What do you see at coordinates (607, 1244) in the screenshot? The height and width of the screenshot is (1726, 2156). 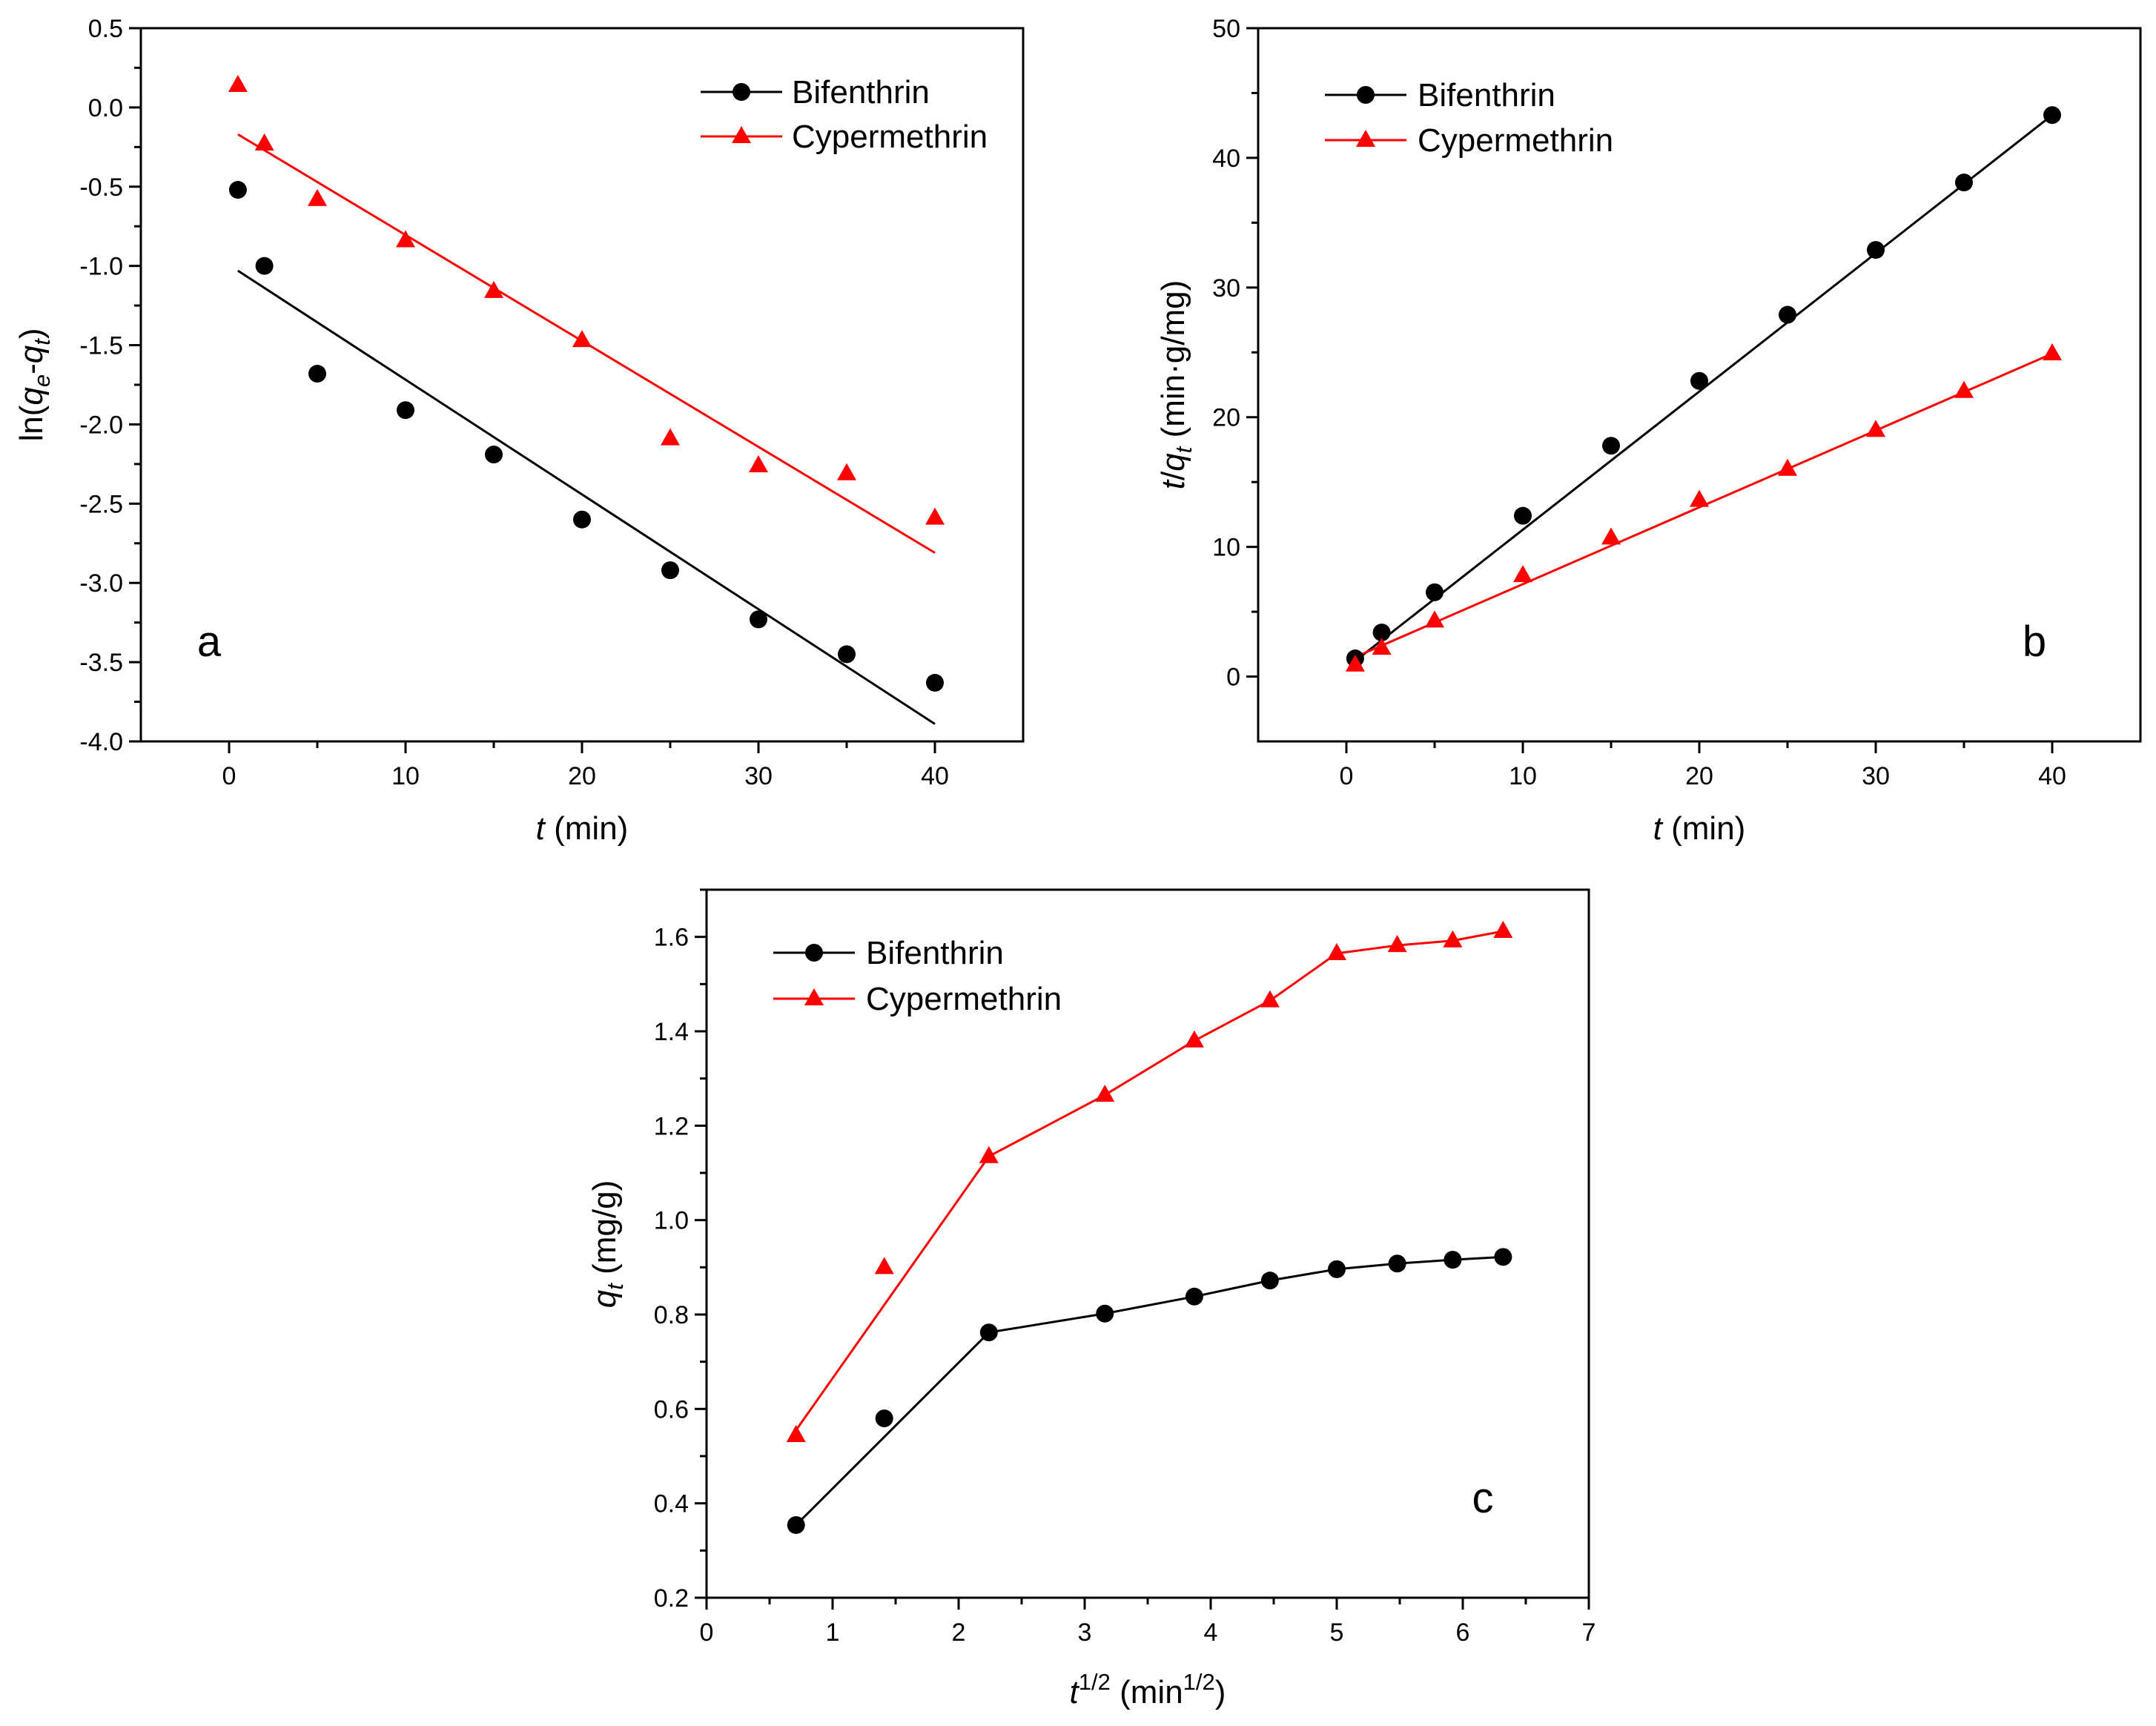 I see `y-axis-title: qt (mg/g)` at bounding box center [607, 1244].